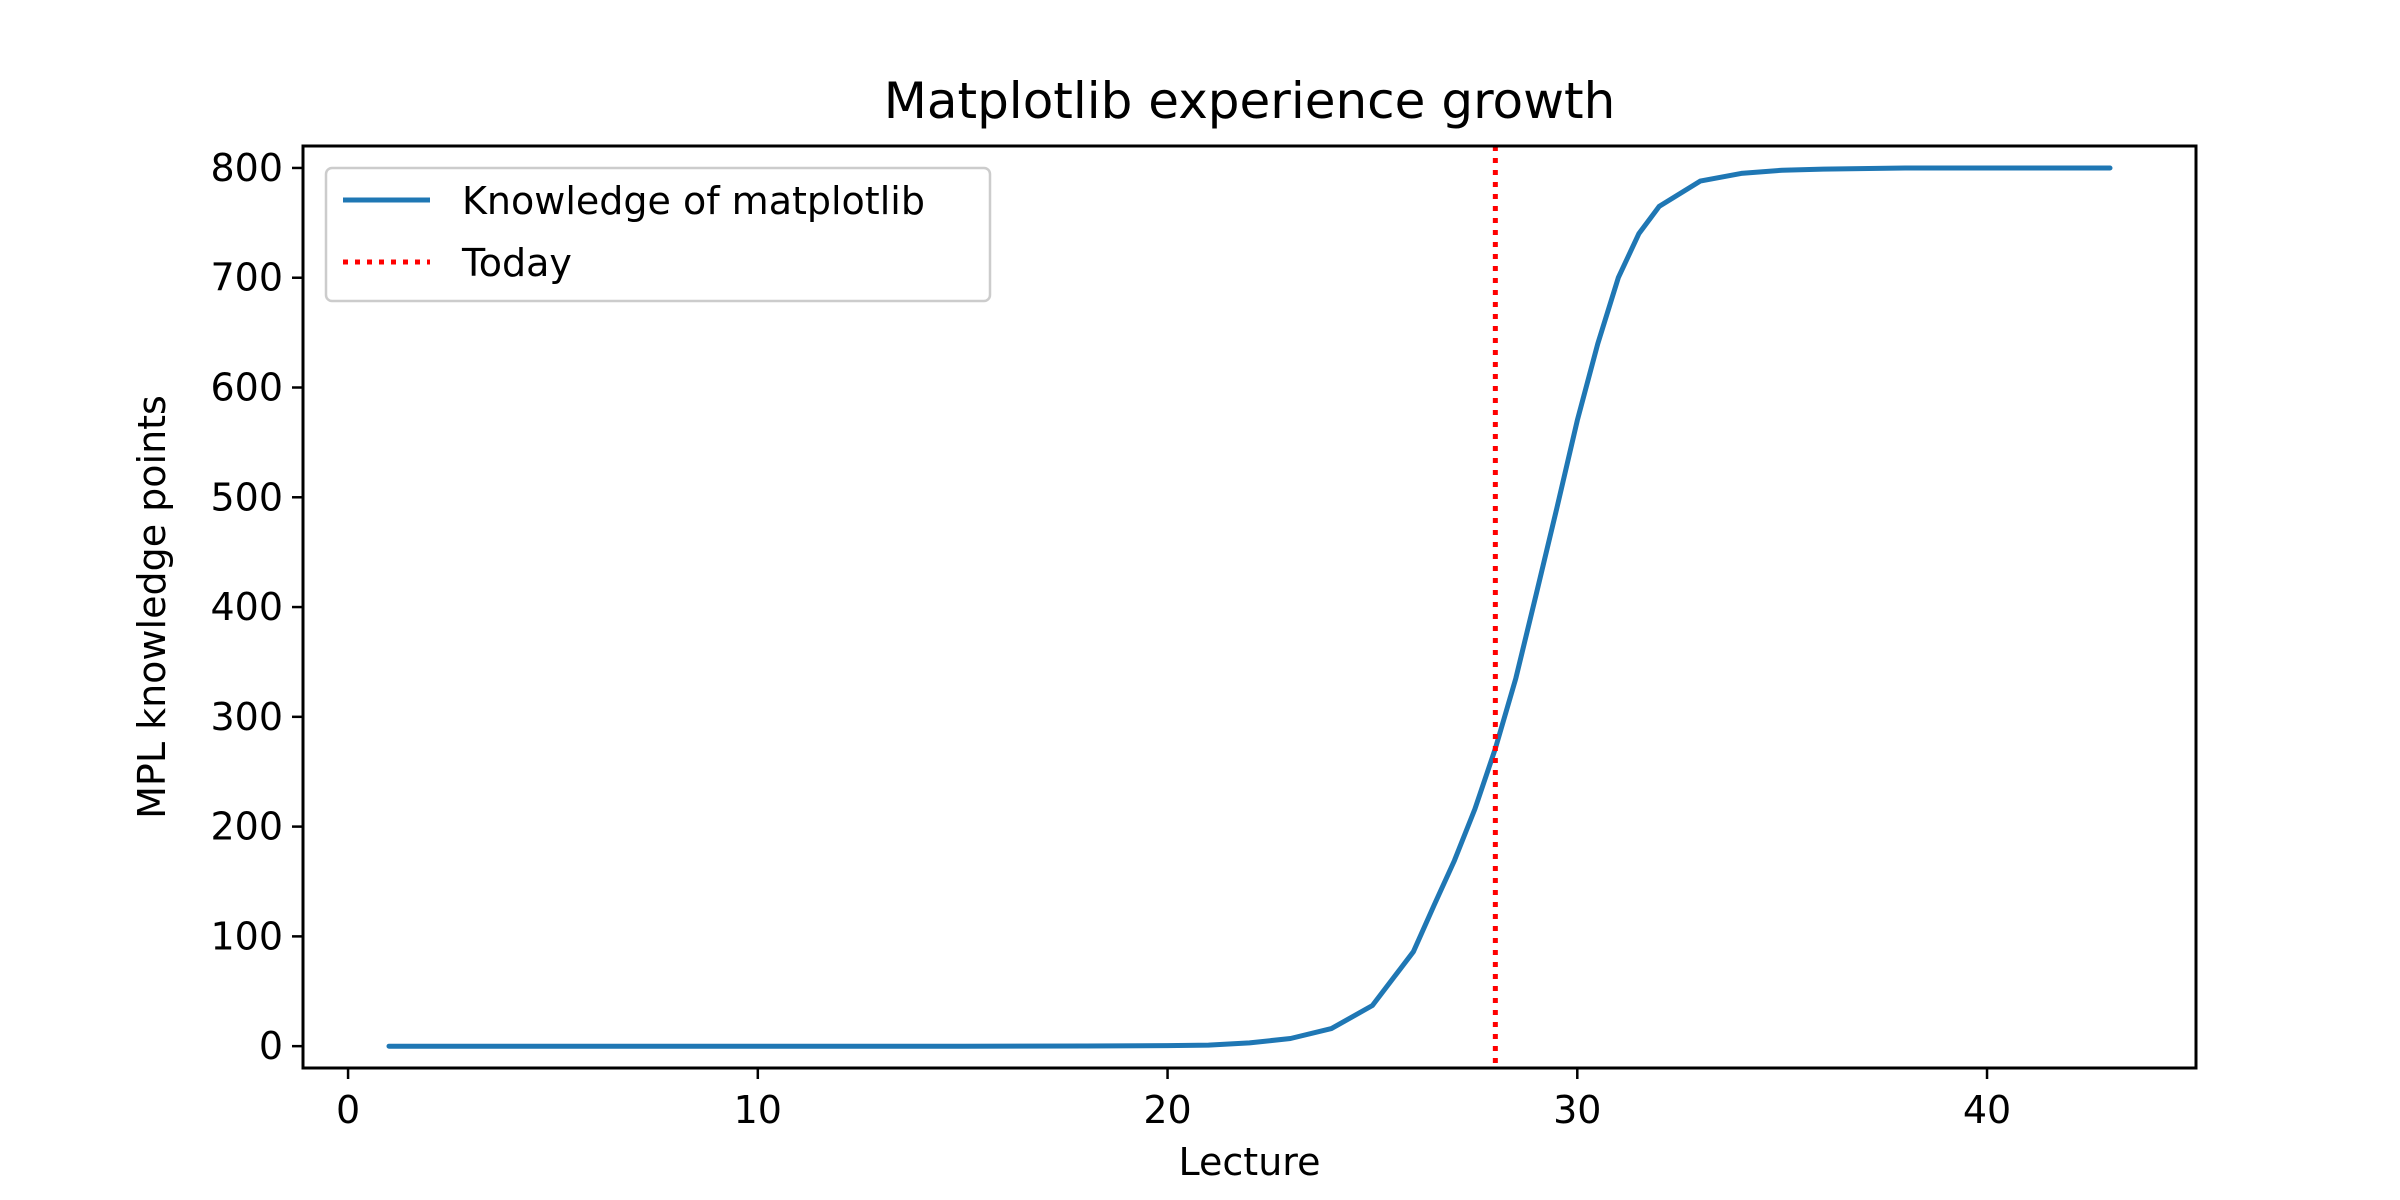 This screenshot has width=2400, height=1200. I want to click on y-tick-label: 100, so click(246, 936).